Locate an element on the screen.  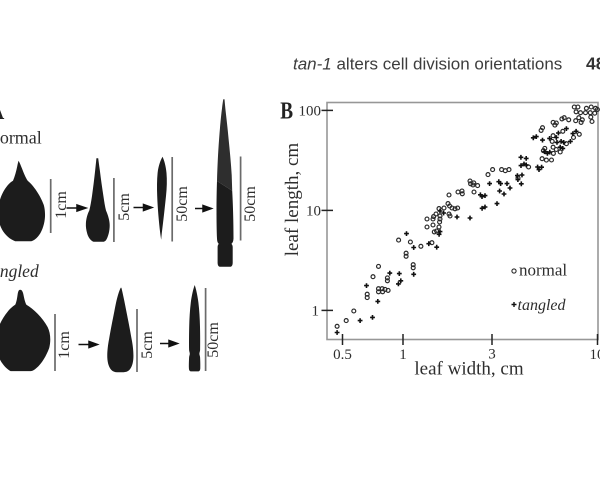
svg-text: 100 is located at coordinates (310, 112).